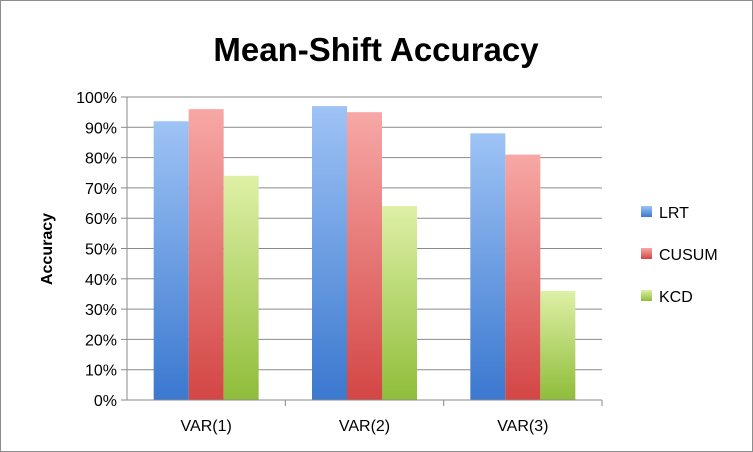  I want to click on bar-lrt-var1, so click(171, 261).